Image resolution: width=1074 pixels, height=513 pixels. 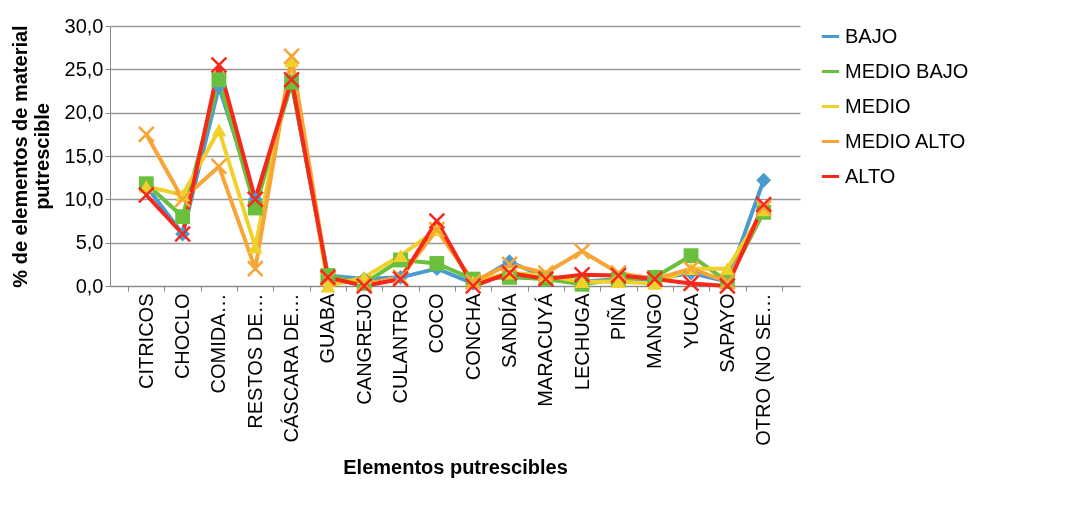 What do you see at coordinates (726, 333) in the screenshot?
I see `x-tick-label: SAPAYO` at bounding box center [726, 333].